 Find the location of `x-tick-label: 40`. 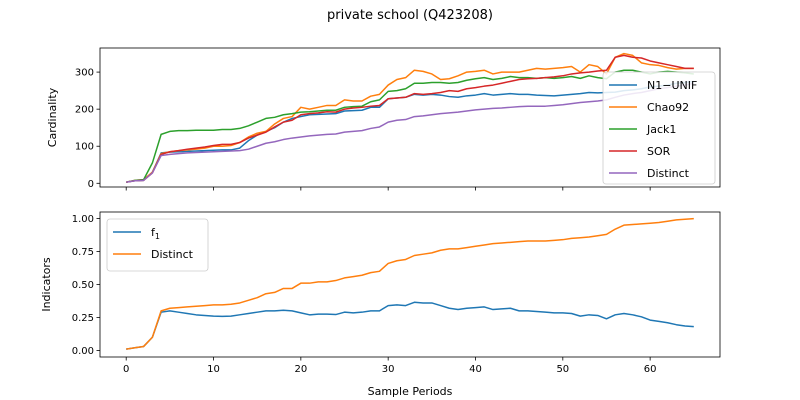

x-tick-label: 40 is located at coordinates (475, 369).